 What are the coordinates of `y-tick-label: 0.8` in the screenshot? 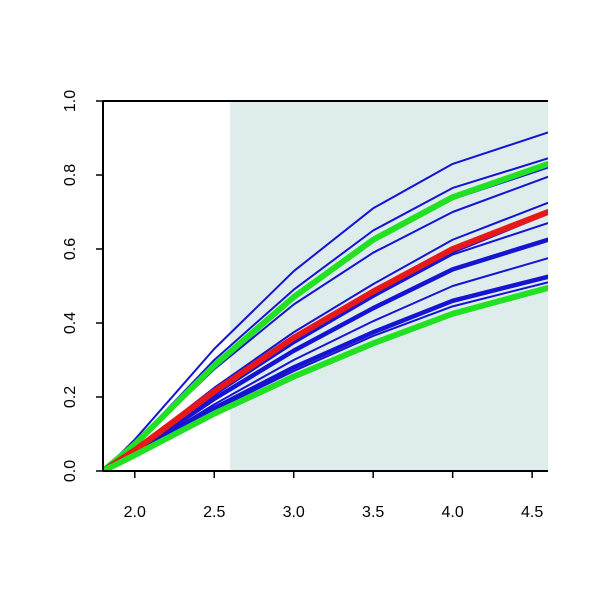 It's located at (70, 175).